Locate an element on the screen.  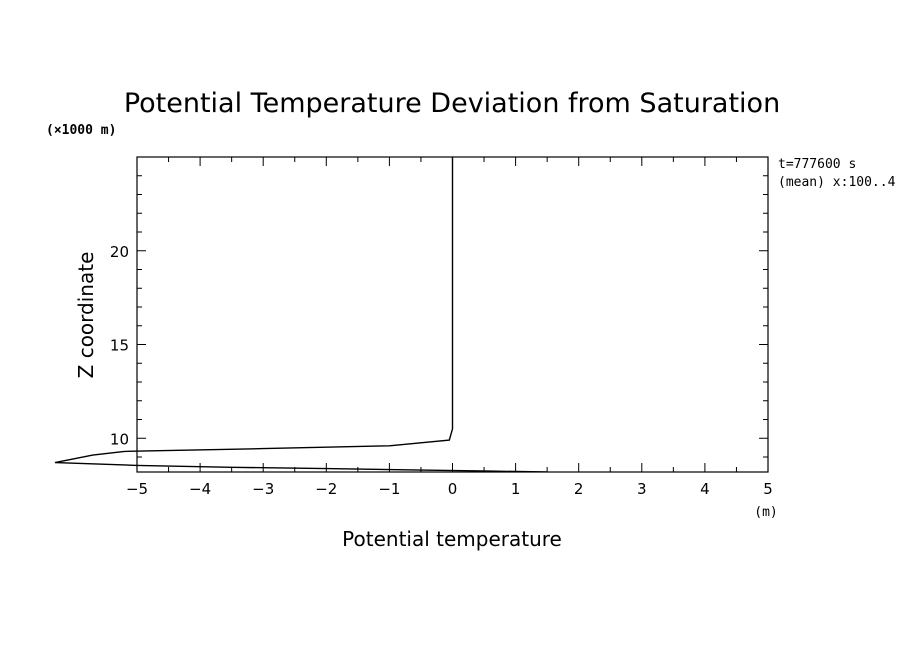
x-unit-label: (m) is located at coordinates (765, 512).